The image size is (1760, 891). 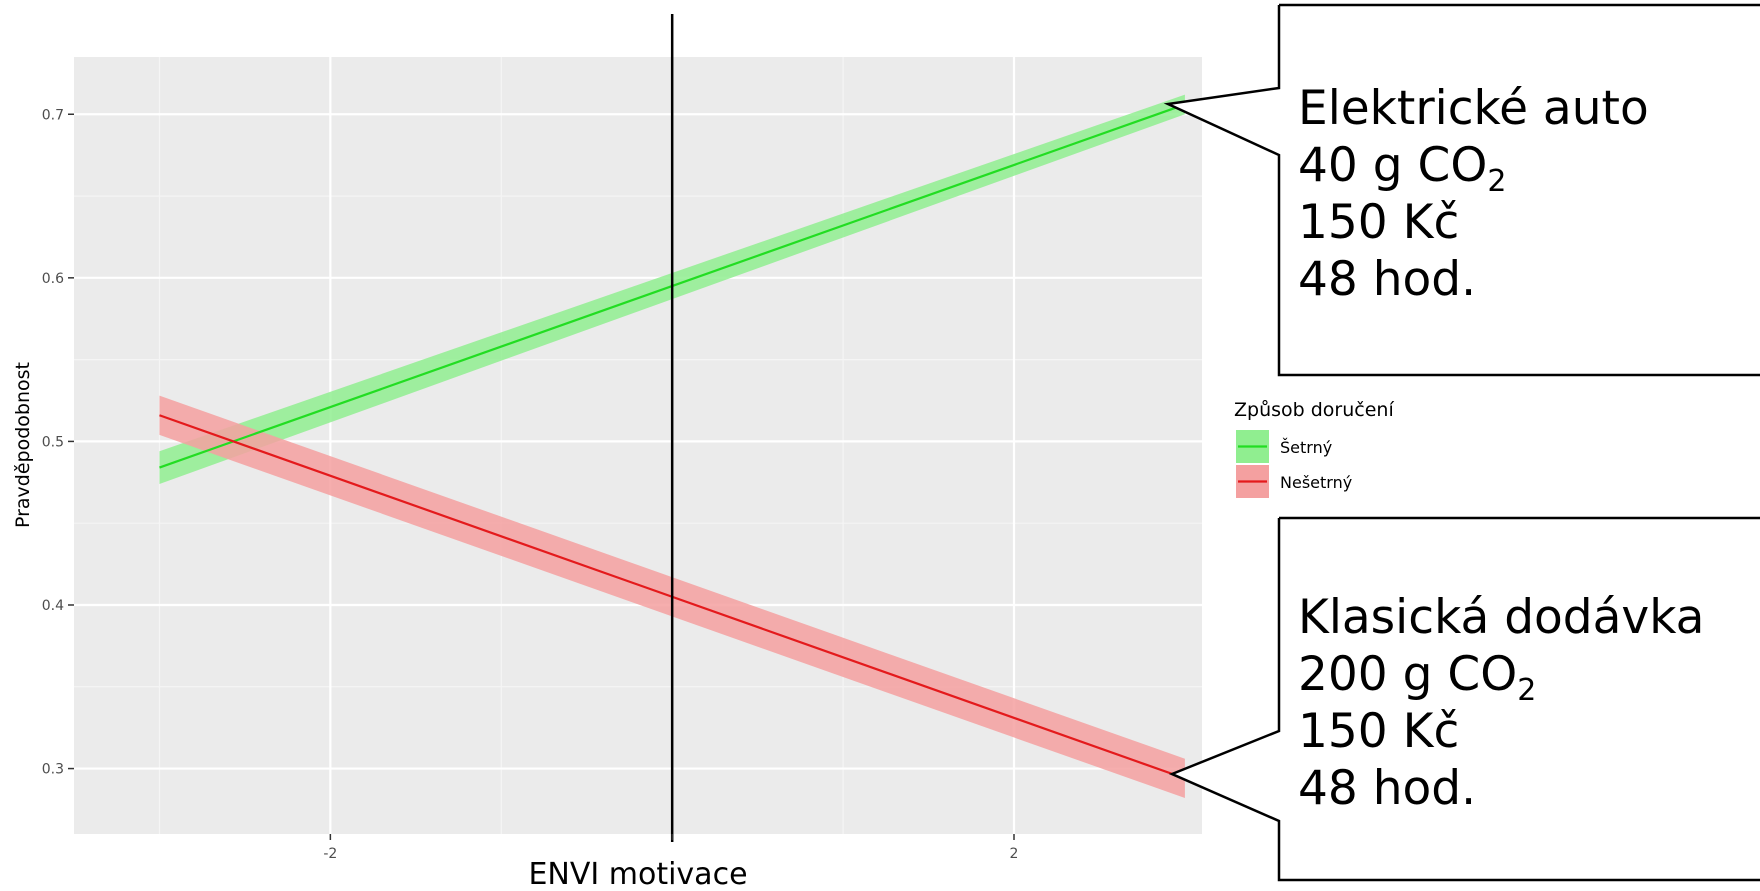 What do you see at coordinates (1379, 731) in the screenshot?
I see `callout-bottom-price: 150 Kč` at bounding box center [1379, 731].